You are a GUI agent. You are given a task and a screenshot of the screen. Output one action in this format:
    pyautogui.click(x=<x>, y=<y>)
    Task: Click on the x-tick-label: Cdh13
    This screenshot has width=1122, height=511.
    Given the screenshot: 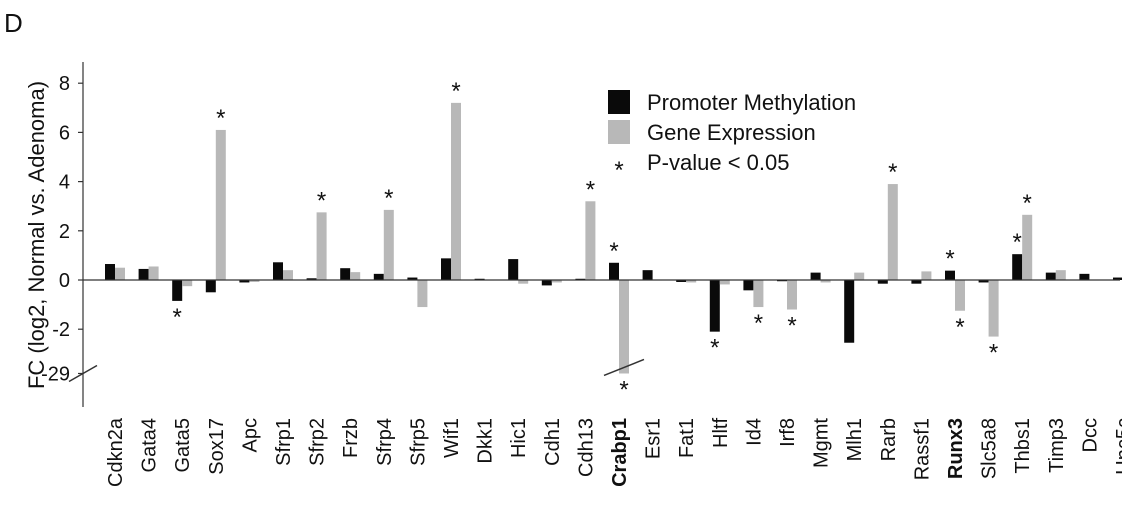 What is the action you would take?
    pyautogui.click(x=586, y=447)
    